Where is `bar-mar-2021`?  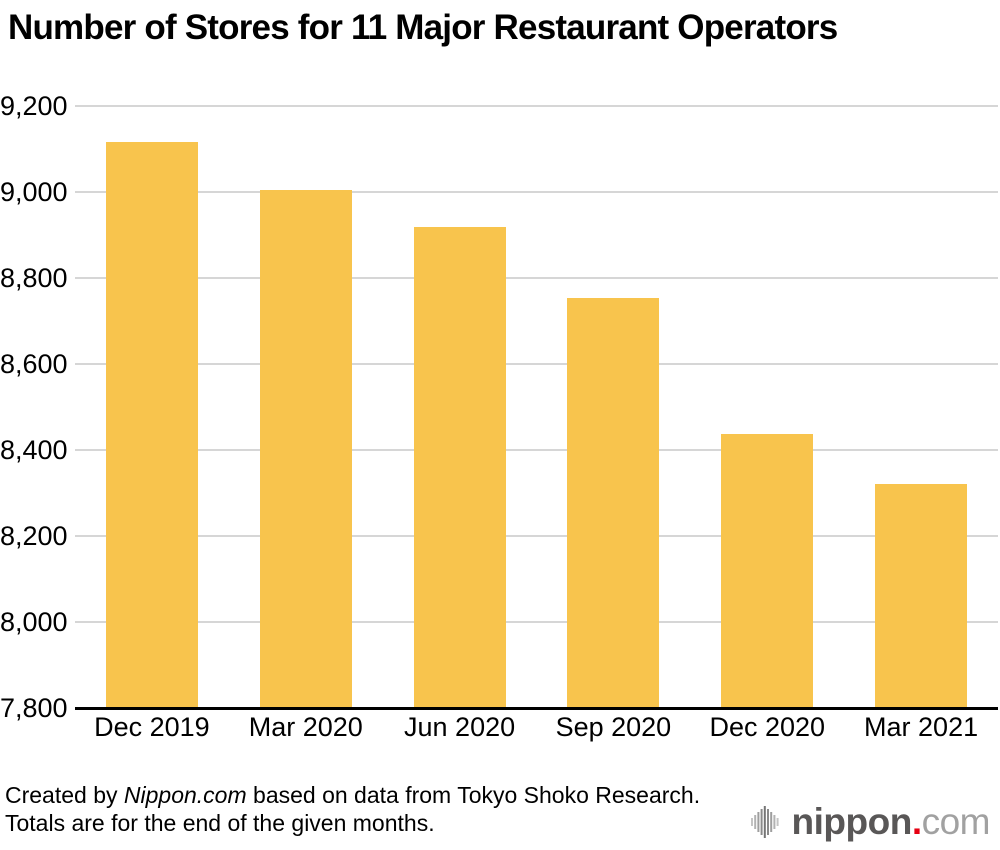 bar-mar-2021 is located at coordinates (921, 595).